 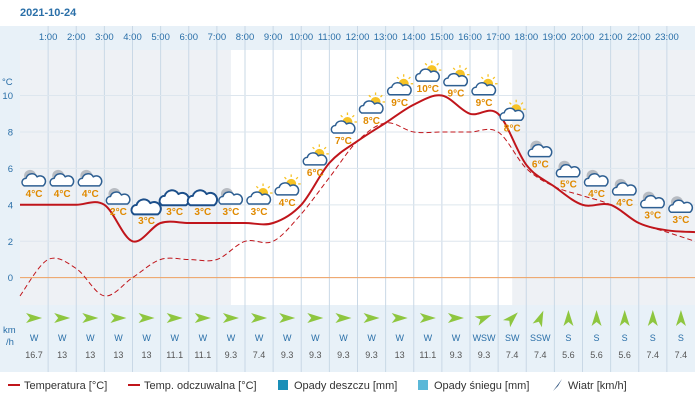 What do you see at coordinates (48, 37) in the screenshot?
I see `hour-label: 1:00` at bounding box center [48, 37].